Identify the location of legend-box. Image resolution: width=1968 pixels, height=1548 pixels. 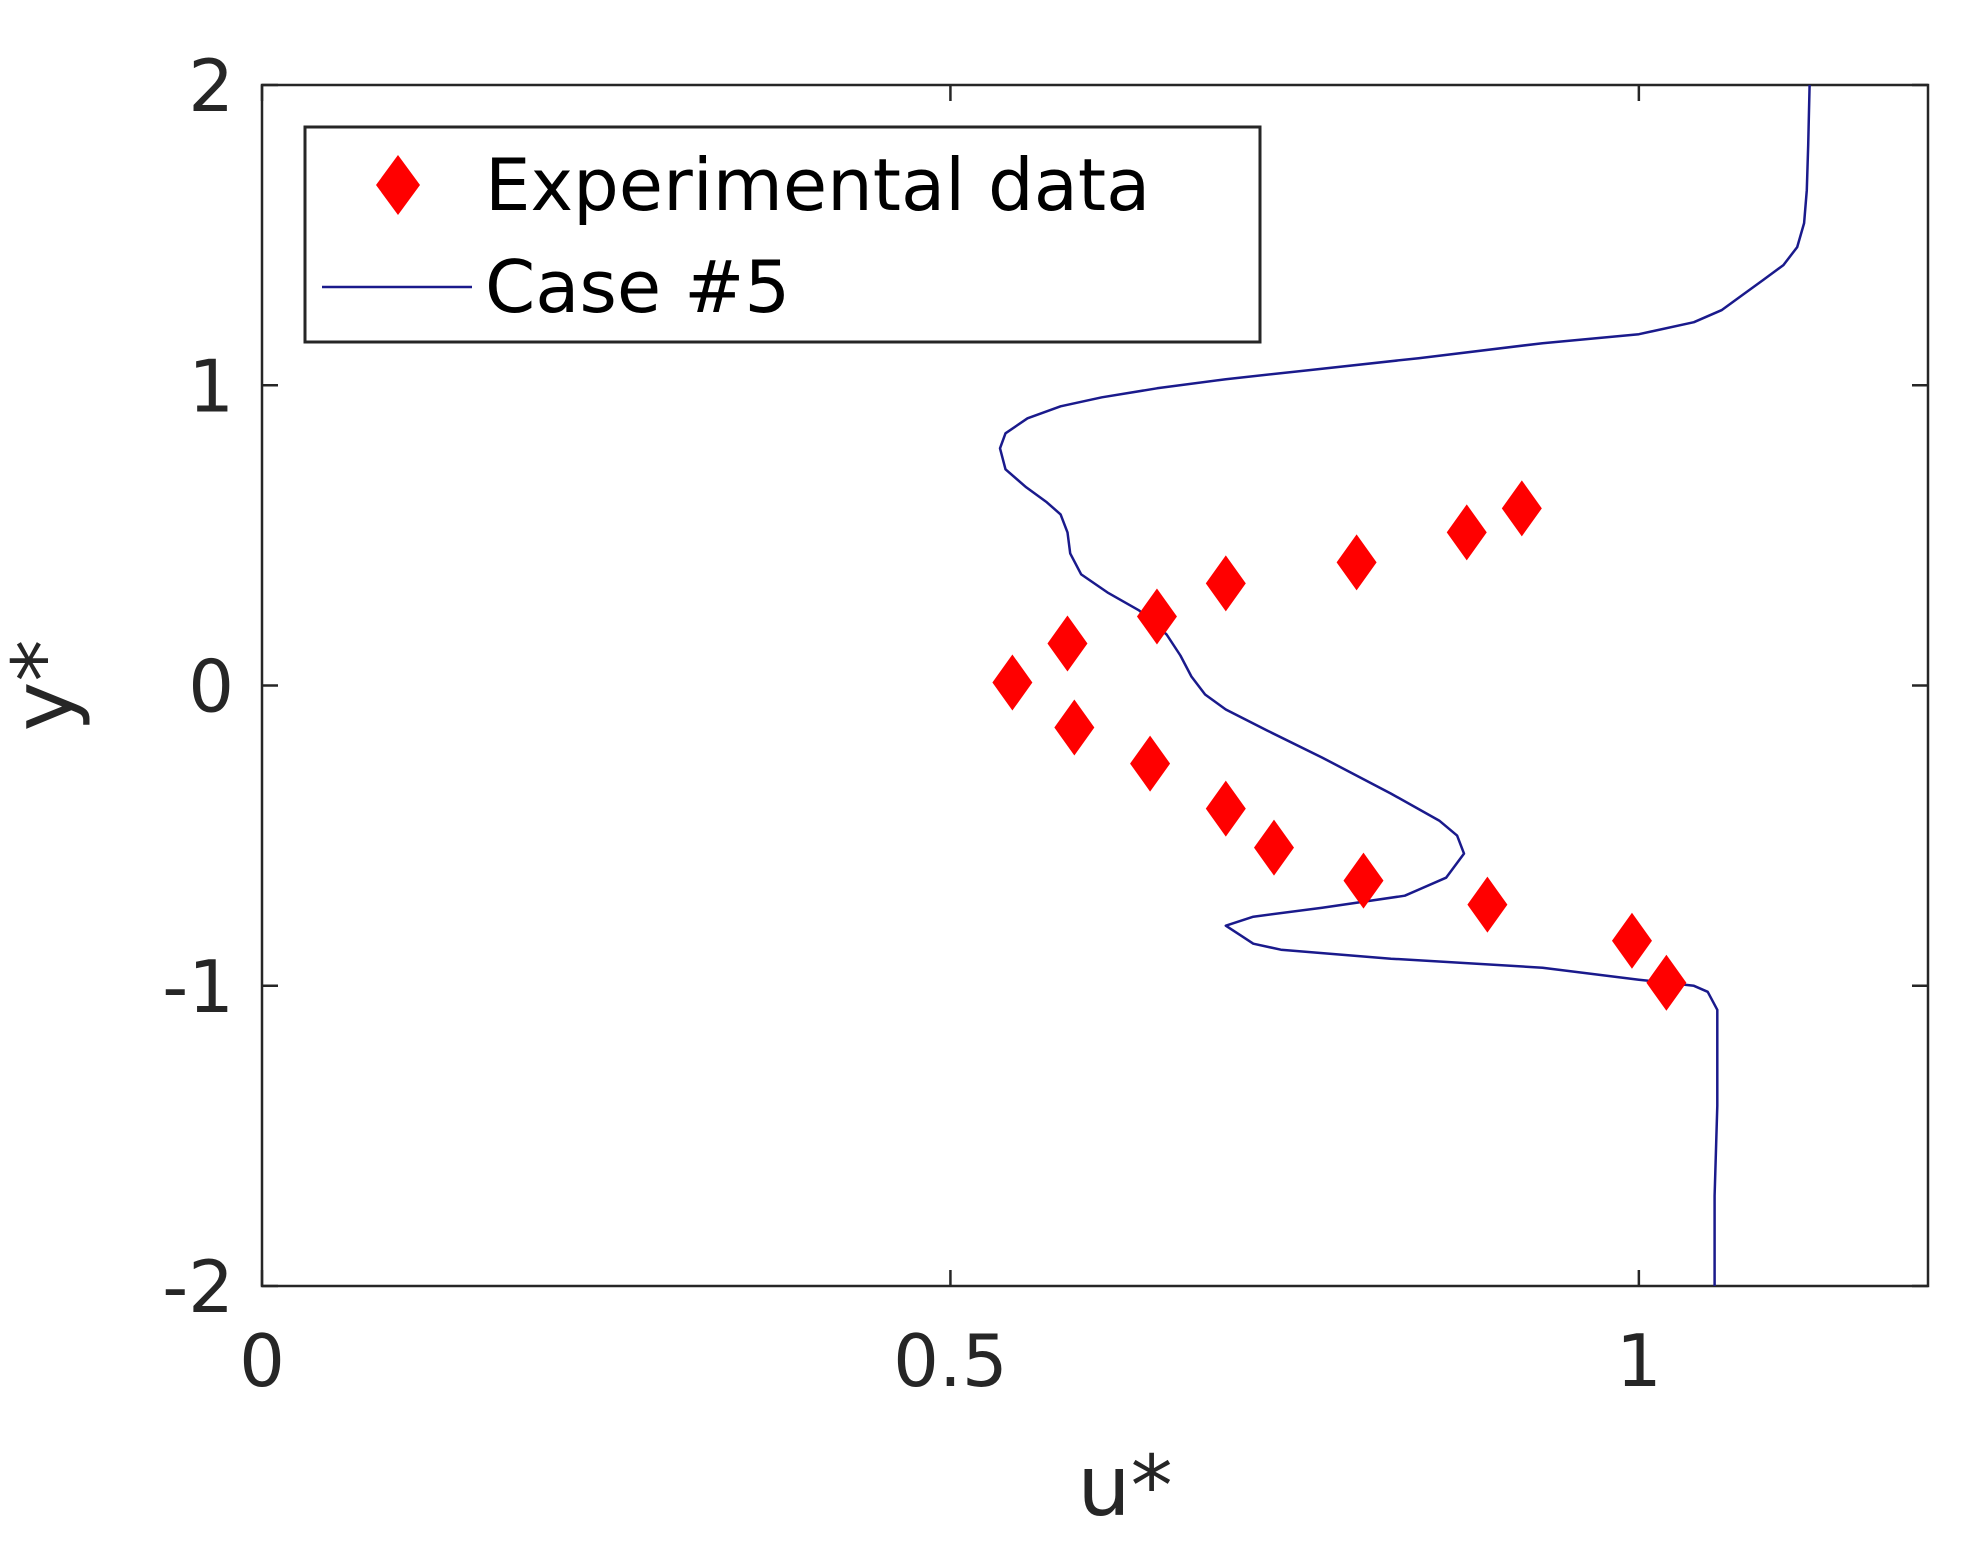
(782, 234).